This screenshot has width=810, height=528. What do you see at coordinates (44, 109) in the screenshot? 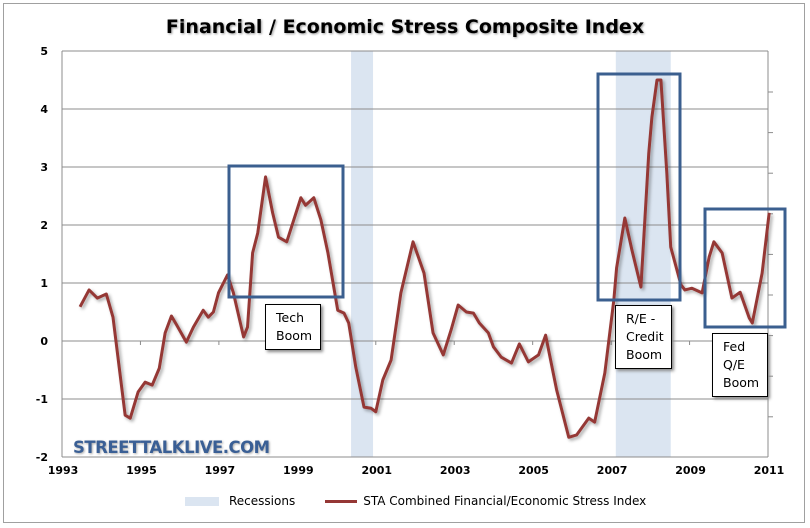
I see `y-tick-label: 4` at bounding box center [44, 109].